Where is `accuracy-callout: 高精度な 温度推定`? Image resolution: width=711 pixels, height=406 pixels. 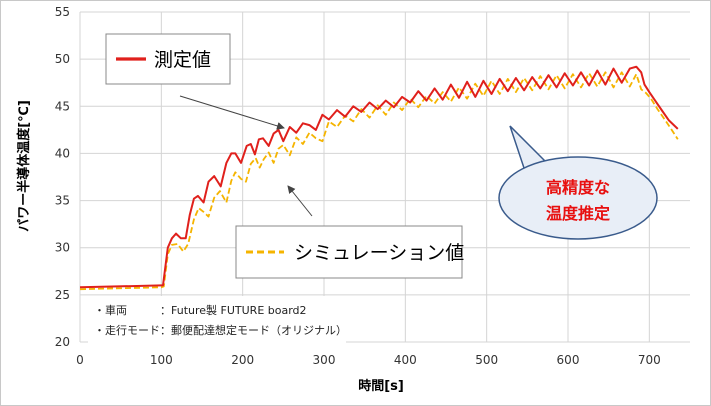 accuracy-callout: 高精度な 温度推定 is located at coordinates (578, 182).